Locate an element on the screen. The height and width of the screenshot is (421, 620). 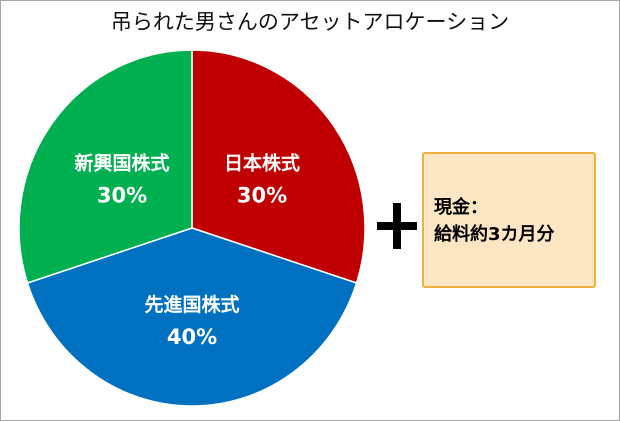
label-emerging-stocks: 新興国株式 30% is located at coordinates (122, 180).